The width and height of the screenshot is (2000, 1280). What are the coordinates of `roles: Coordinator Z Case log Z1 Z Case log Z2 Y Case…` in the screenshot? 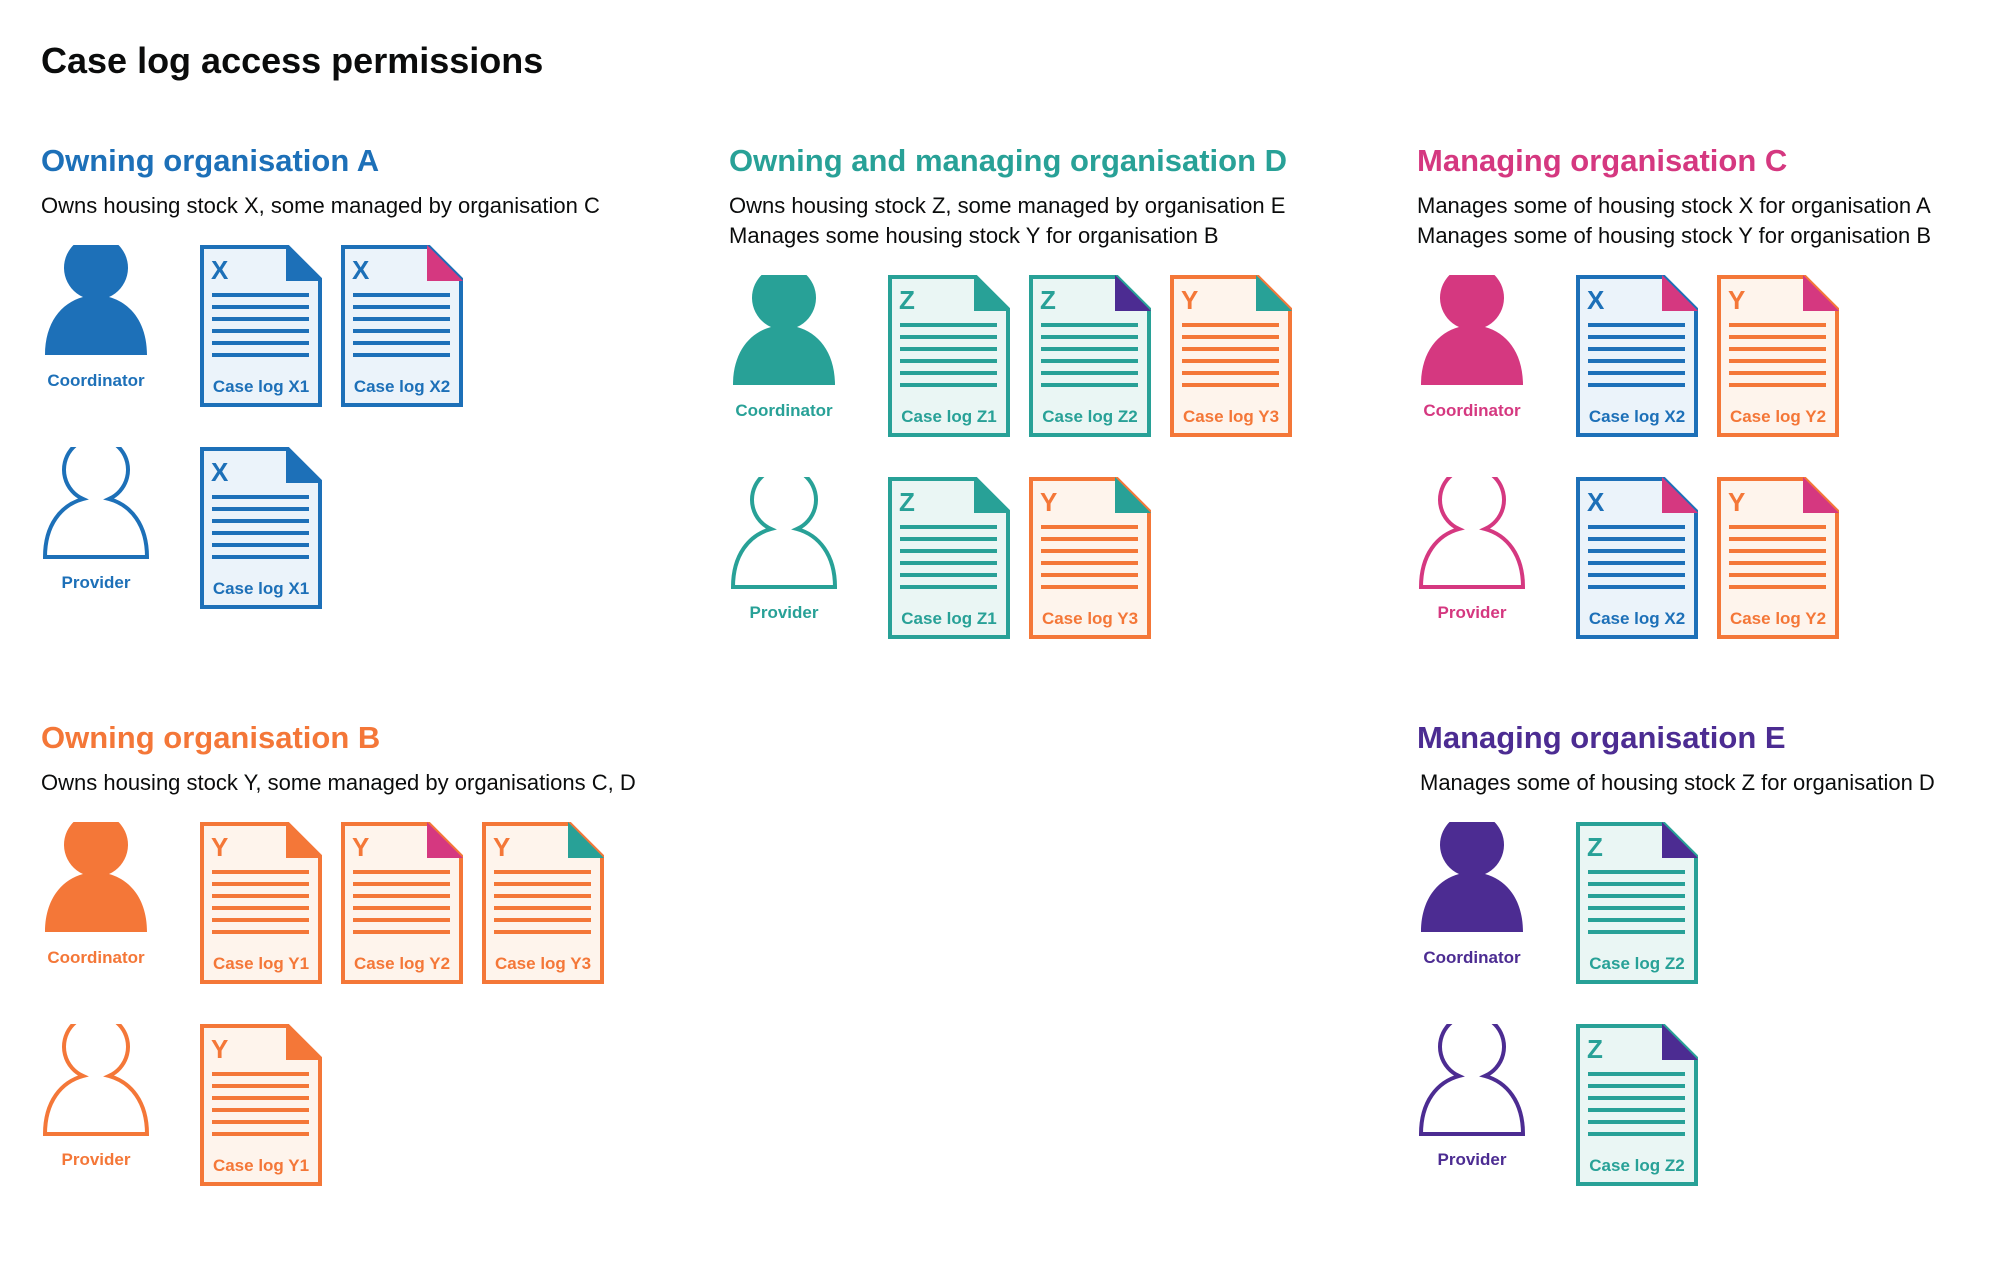 It's located at (1059, 457).